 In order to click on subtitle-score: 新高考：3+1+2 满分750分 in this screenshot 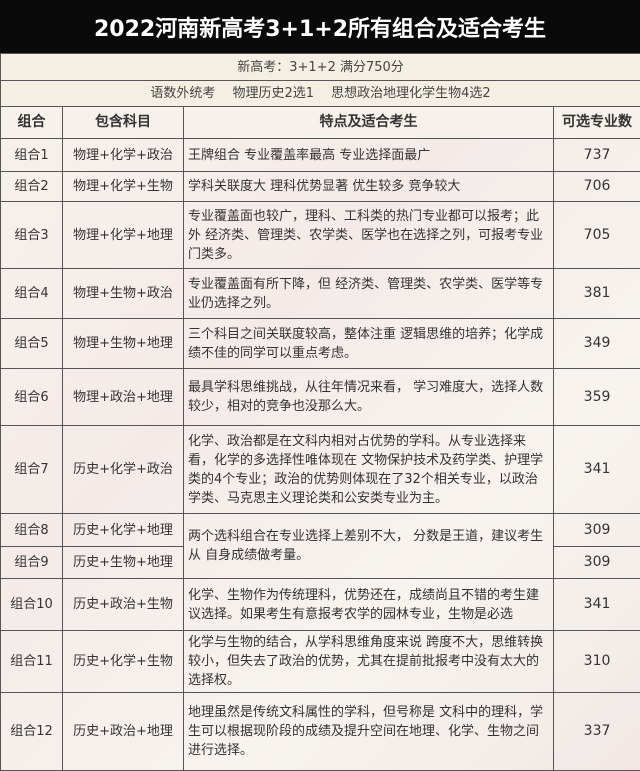, I will do `click(320, 67)`.